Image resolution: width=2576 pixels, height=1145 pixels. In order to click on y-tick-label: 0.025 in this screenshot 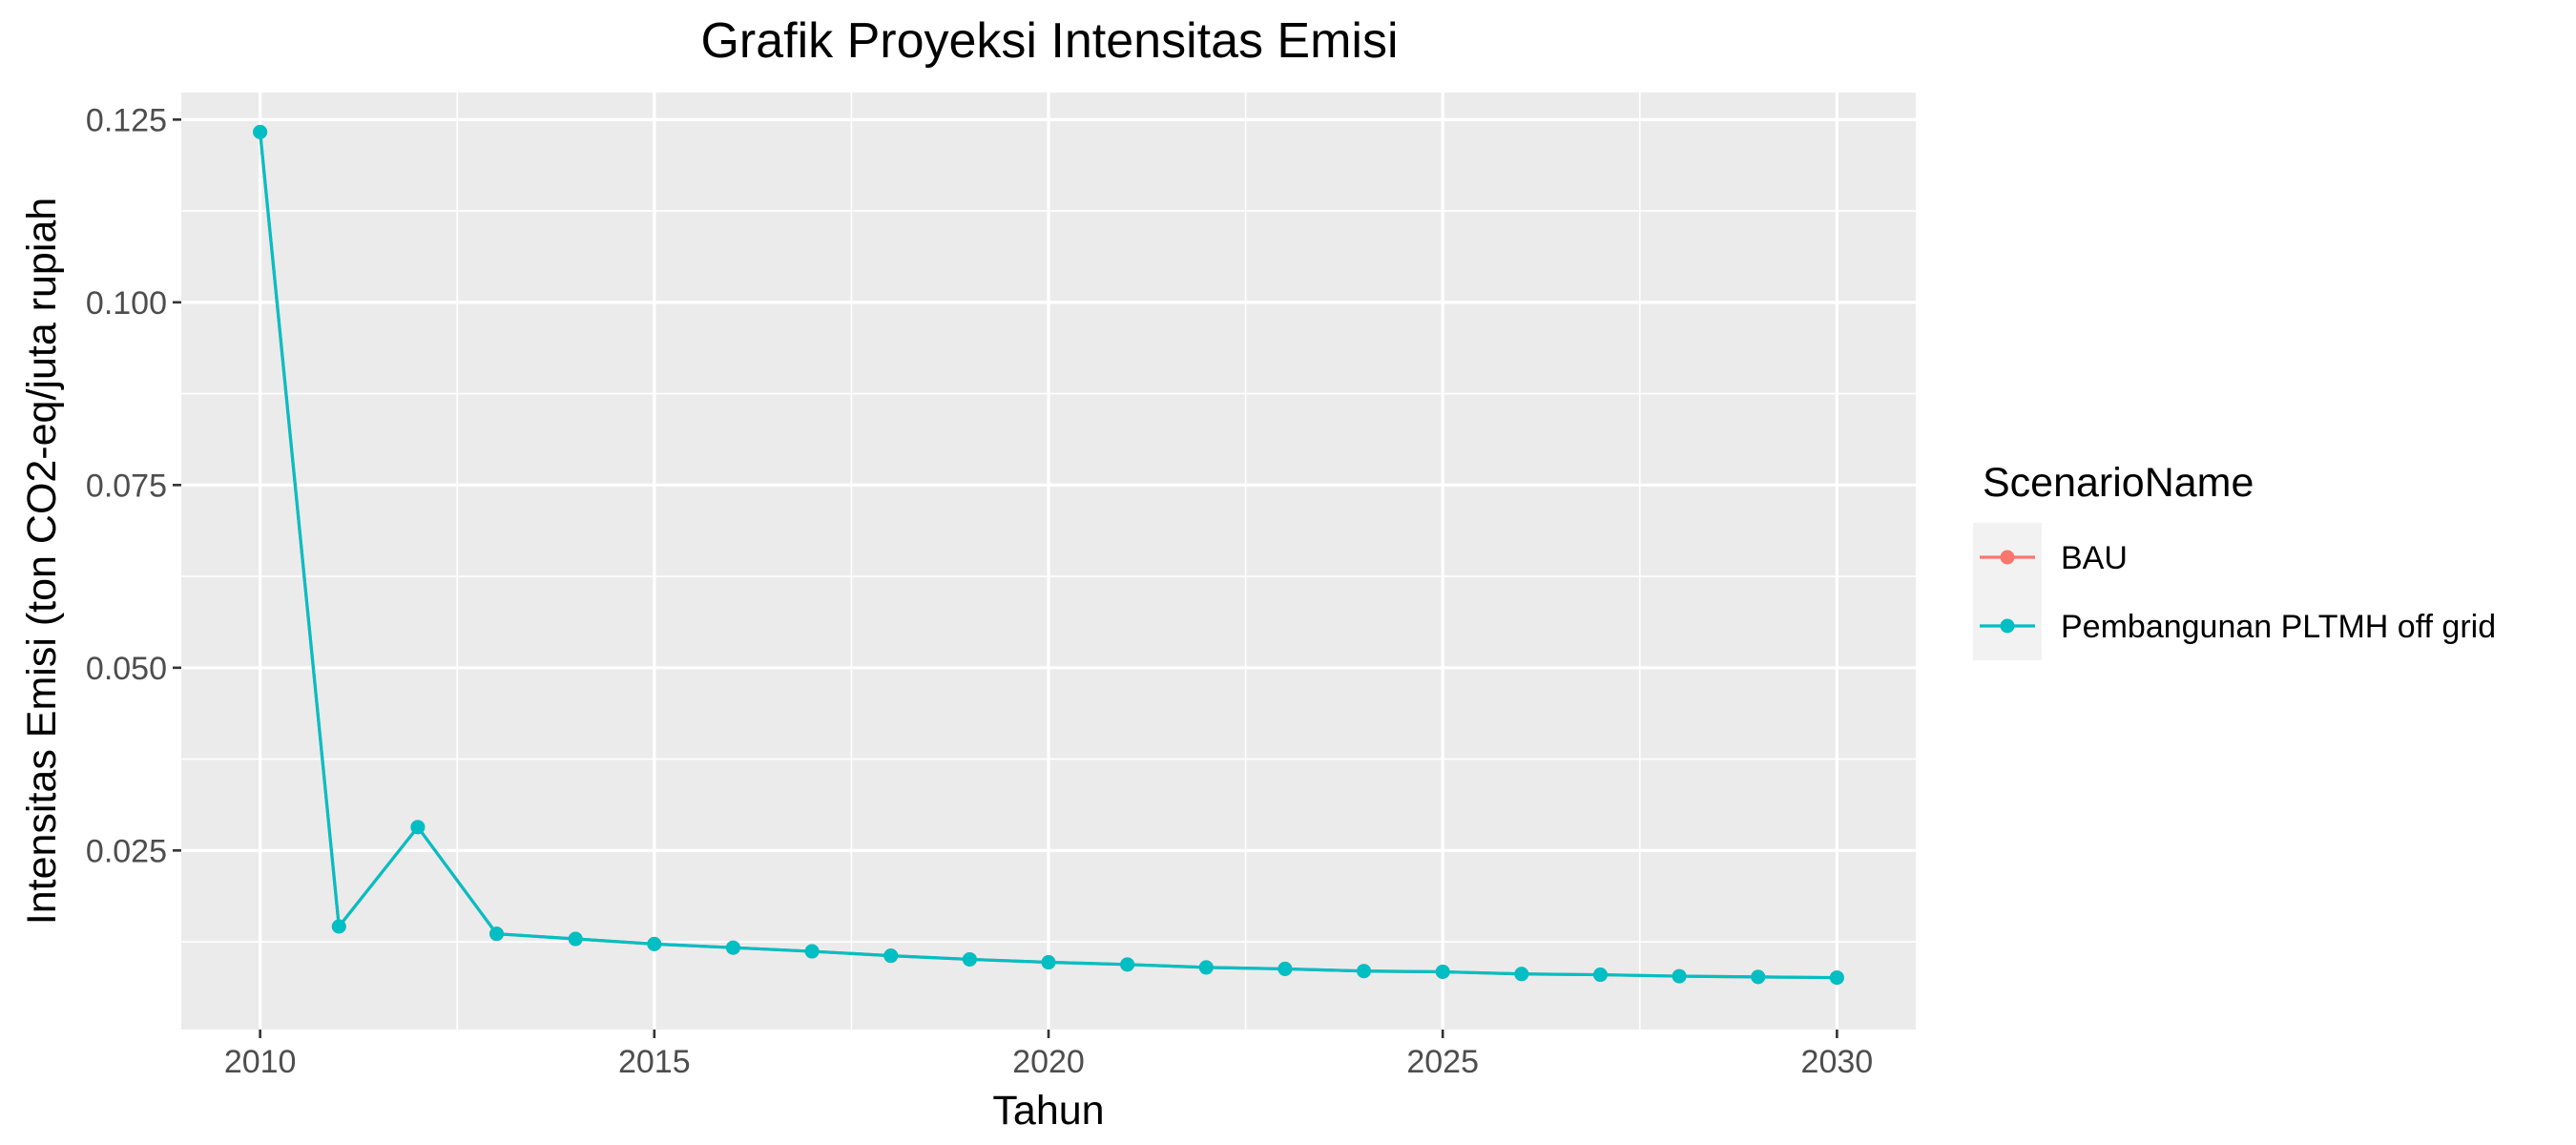, I will do `click(126, 851)`.